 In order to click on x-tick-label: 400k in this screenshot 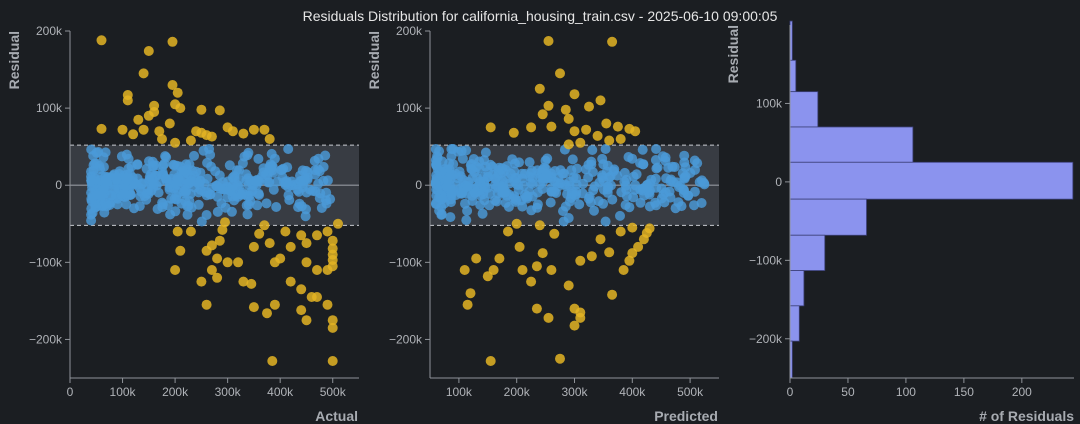, I will do `click(280, 392)`.